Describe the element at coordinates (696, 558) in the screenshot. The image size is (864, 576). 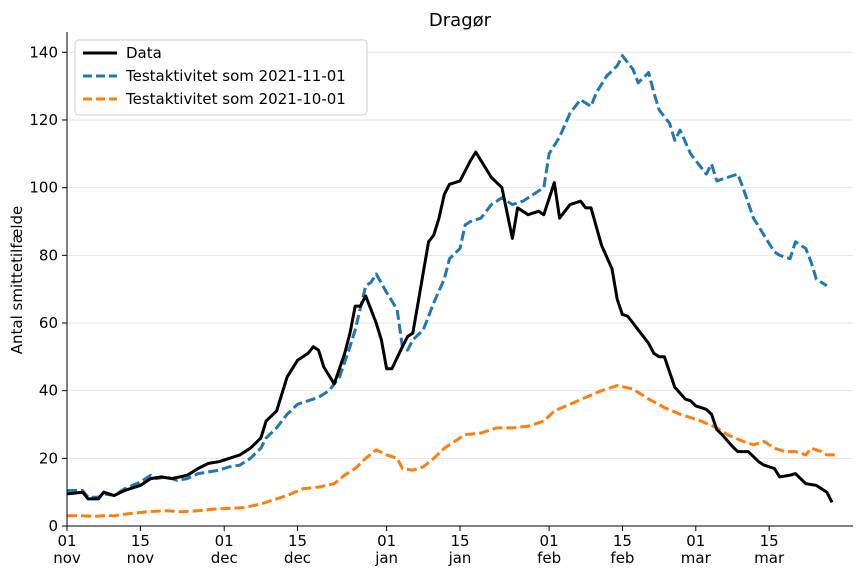
I see `x-tick-month-8: mar` at that location.